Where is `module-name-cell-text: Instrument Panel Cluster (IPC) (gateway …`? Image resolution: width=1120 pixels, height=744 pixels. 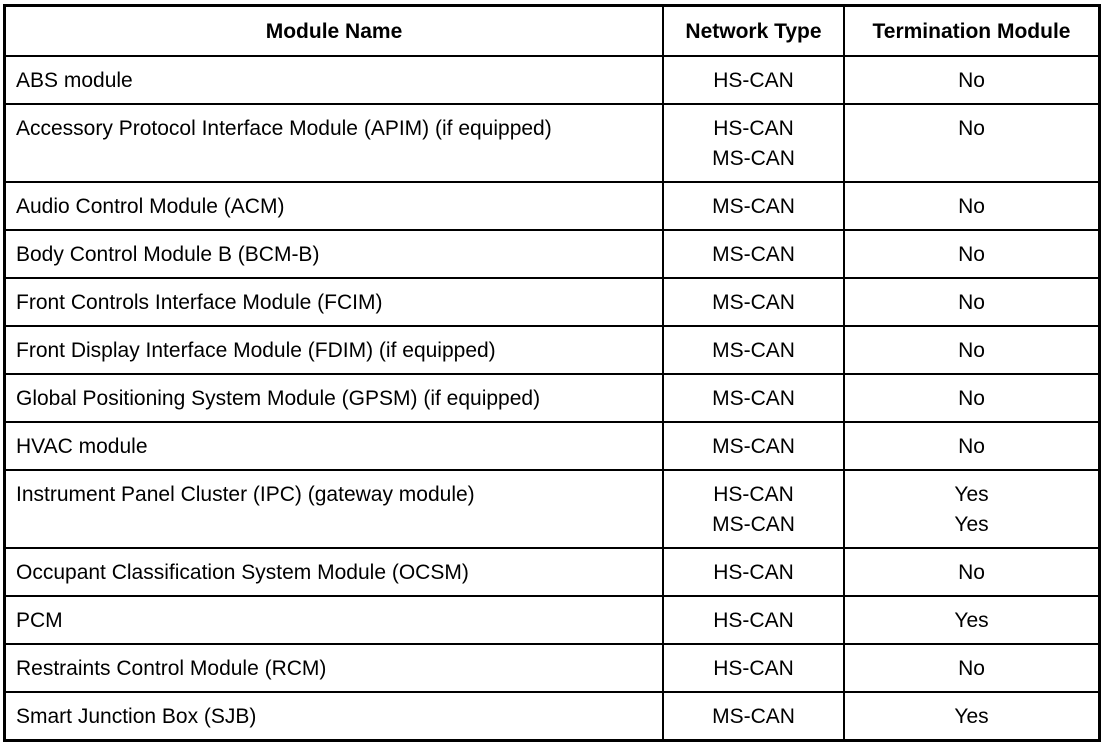
module-name-cell-text: Instrument Panel Cluster (IPC) (gateway … is located at coordinates (245, 494).